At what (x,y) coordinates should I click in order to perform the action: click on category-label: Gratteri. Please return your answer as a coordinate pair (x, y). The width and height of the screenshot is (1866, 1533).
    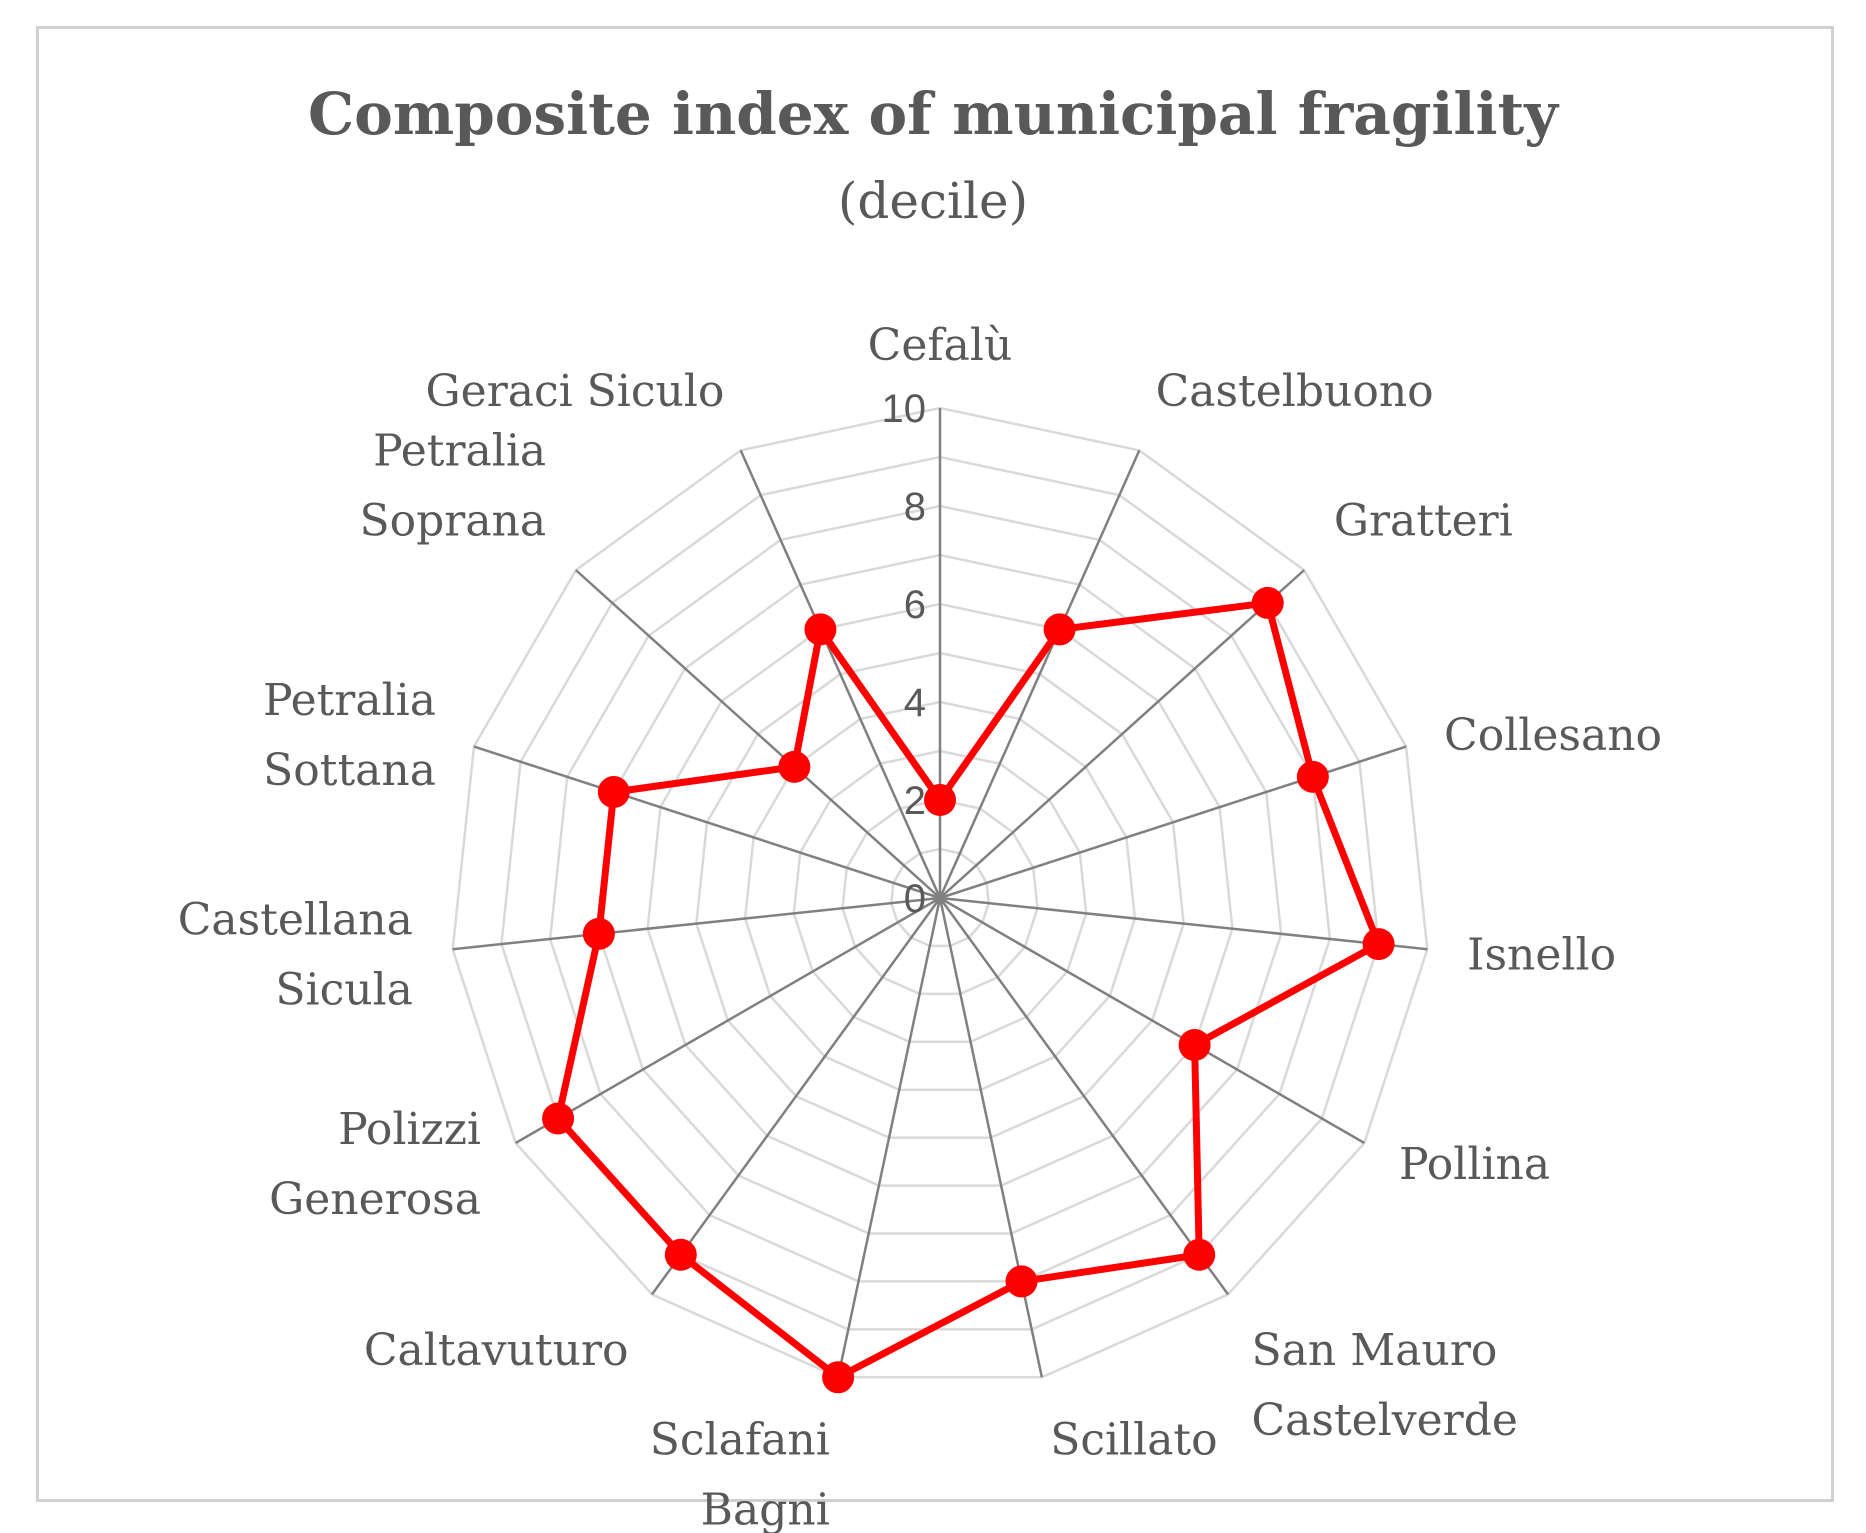
    Looking at the image, I should click on (1423, 520).